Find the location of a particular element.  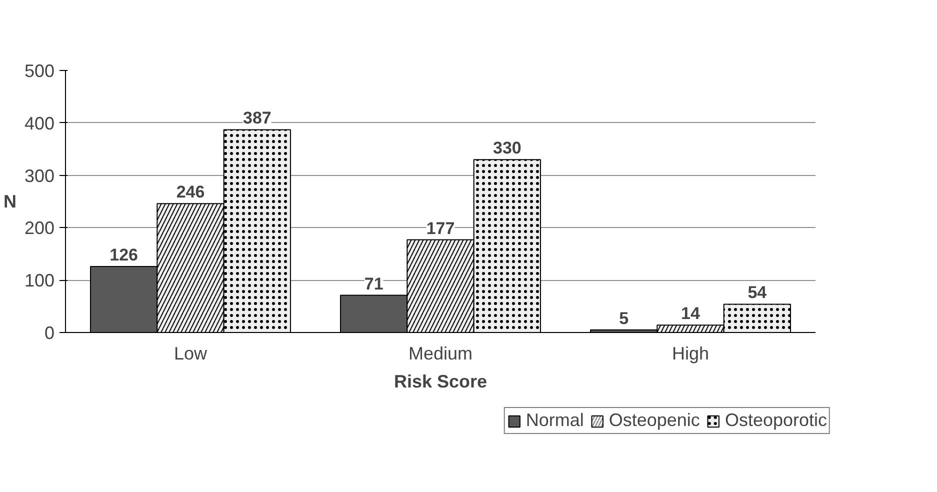

data-label: 330 is located at coordinates (507, 148).